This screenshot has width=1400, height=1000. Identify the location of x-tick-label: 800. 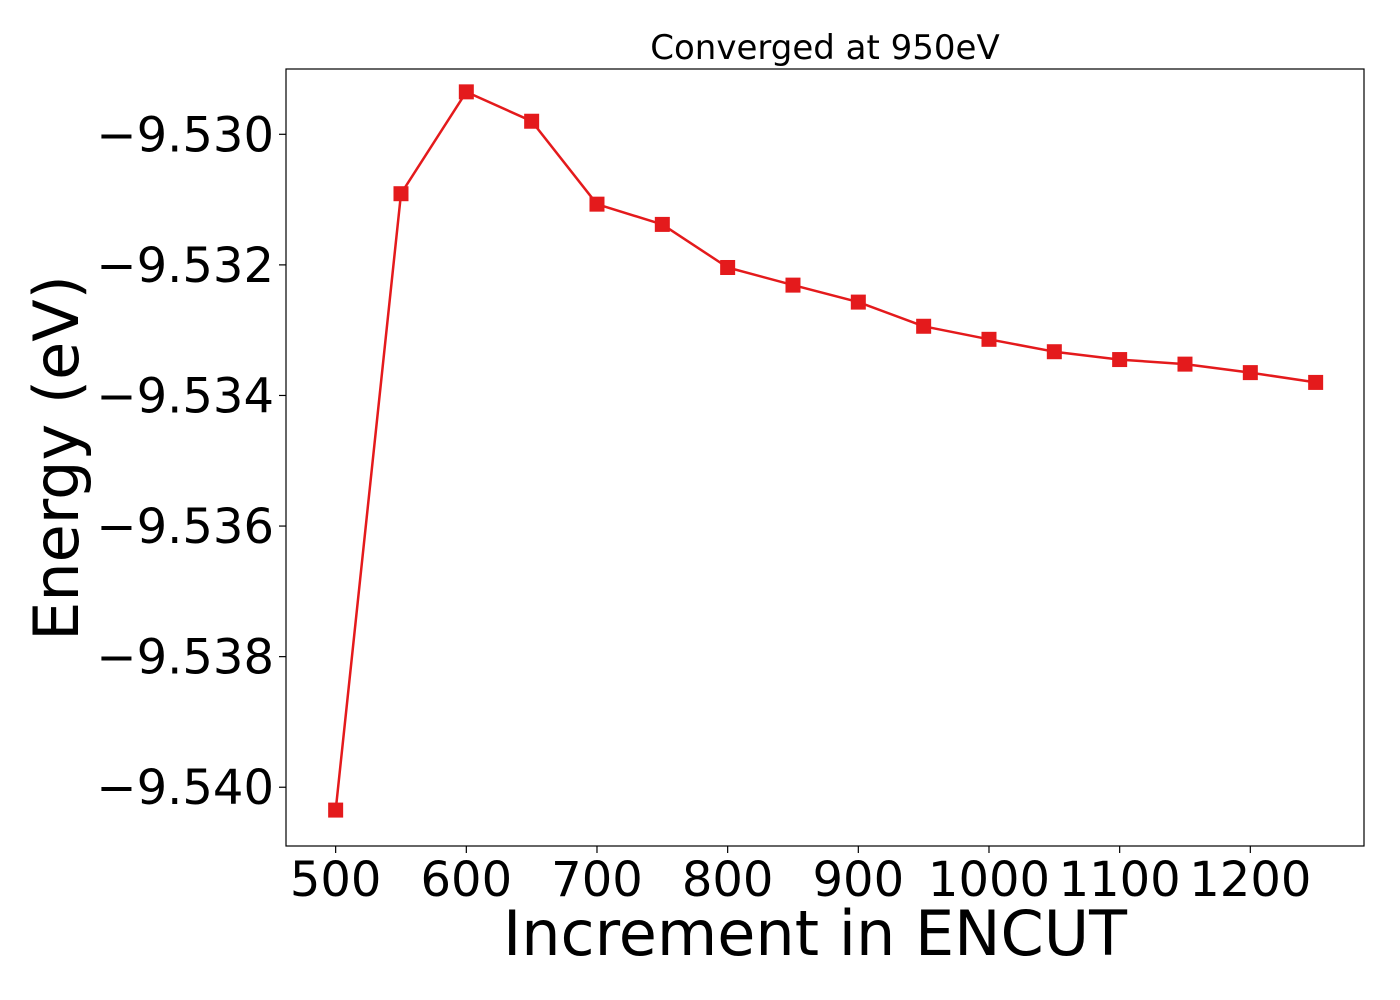
(728, 880).